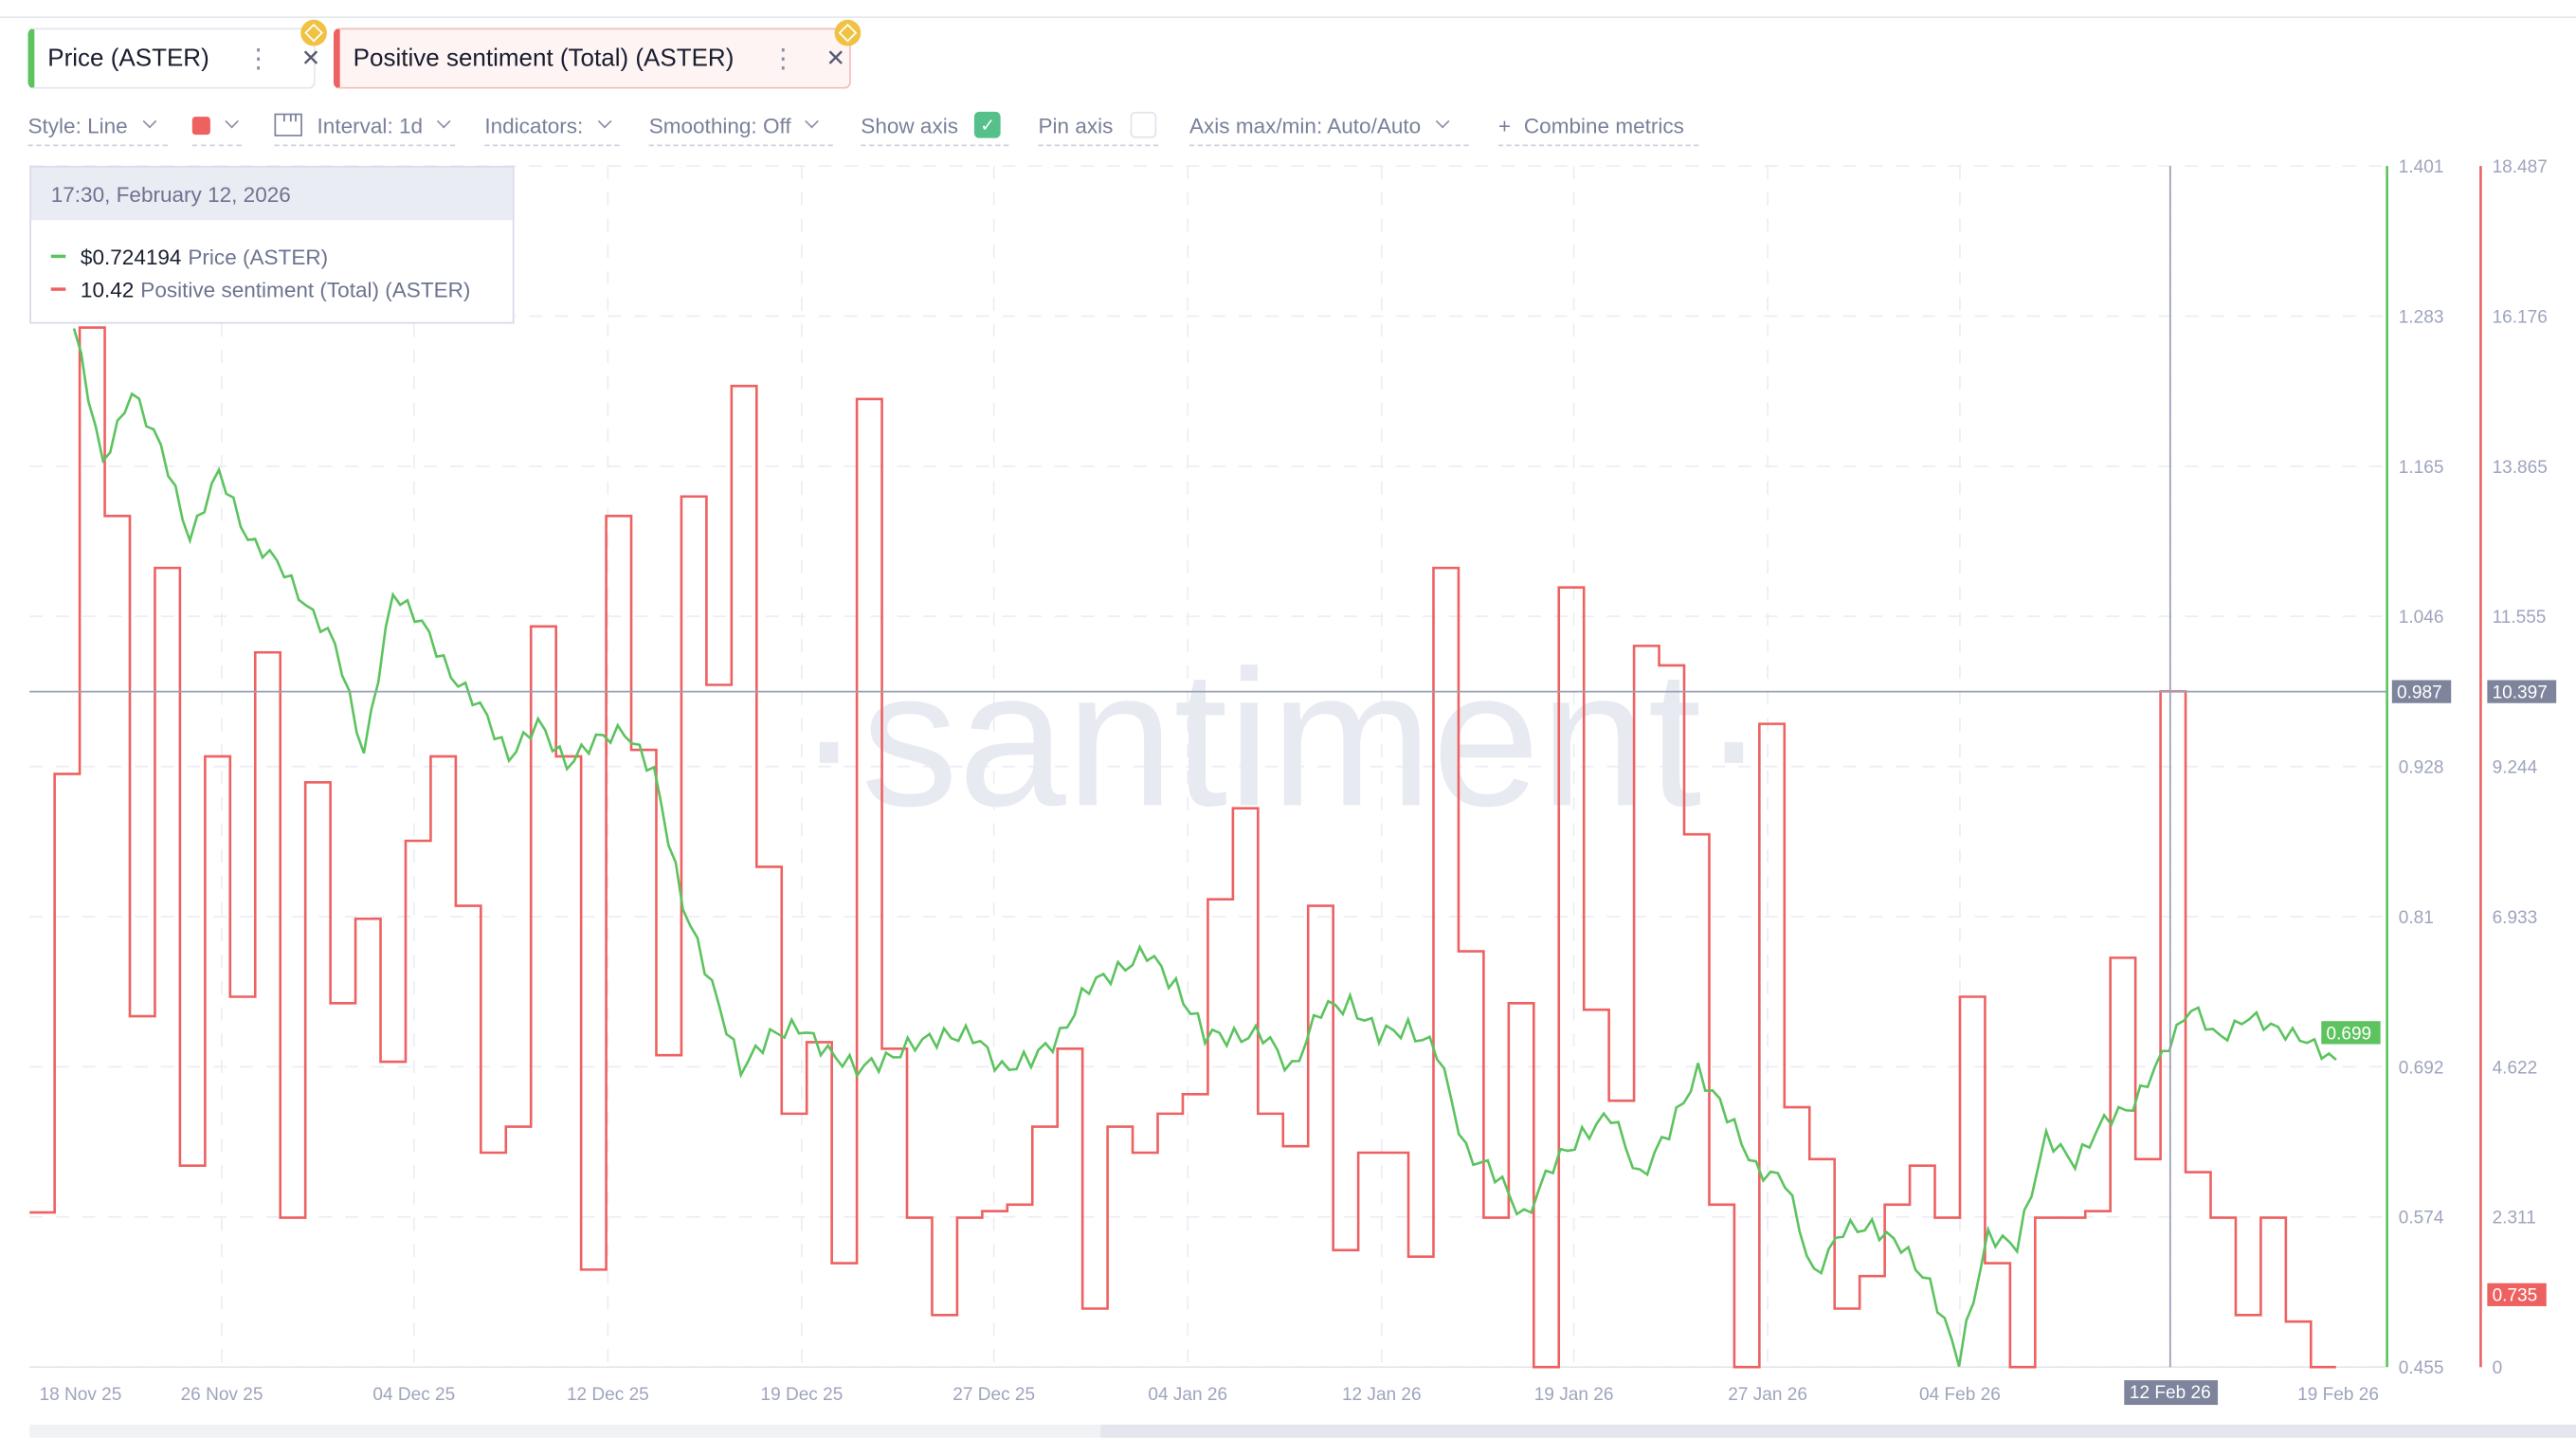 The height and width of the screenshot is (1438, 2576). I want to click on price-last-value-bg, so click(2351, 1033).